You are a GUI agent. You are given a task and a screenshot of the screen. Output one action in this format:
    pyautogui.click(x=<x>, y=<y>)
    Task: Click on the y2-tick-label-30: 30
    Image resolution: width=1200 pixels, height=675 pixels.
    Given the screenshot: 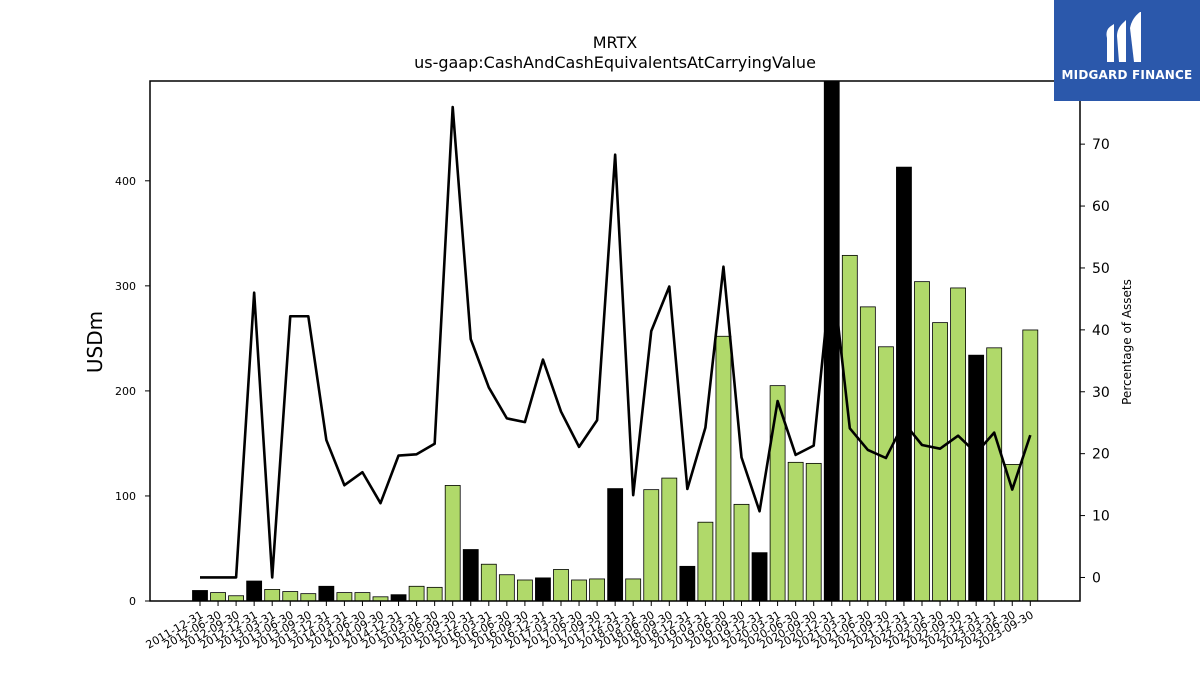 What is the action you would take?
    pyautogui.click(x=1101, y=393)
    